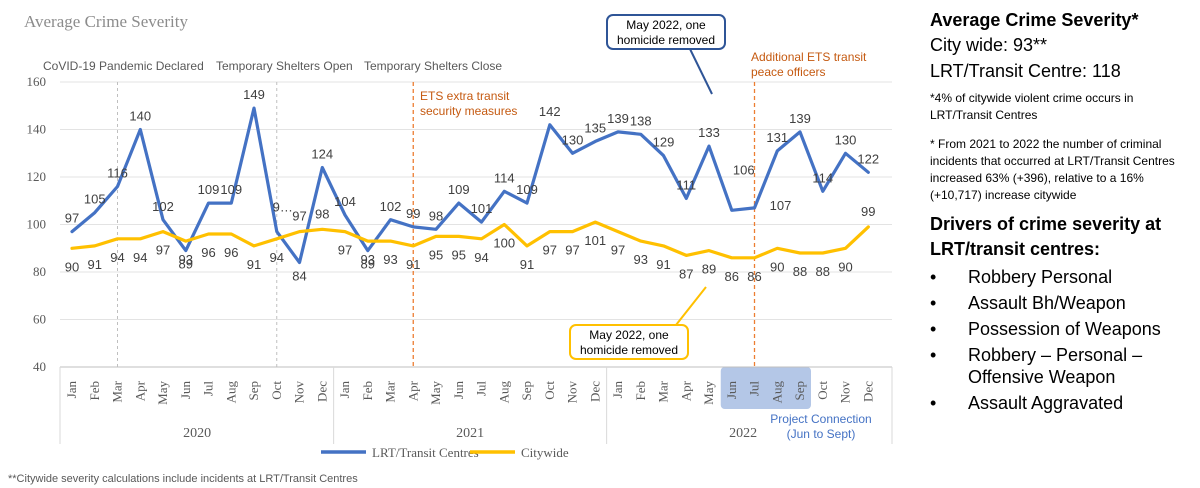 This screenshot has height=488, width=1200. What do you see at coordinates (140, 116) in the screenshot?
I see `lrt-data-label: 140` at bounding box center [140, 116].